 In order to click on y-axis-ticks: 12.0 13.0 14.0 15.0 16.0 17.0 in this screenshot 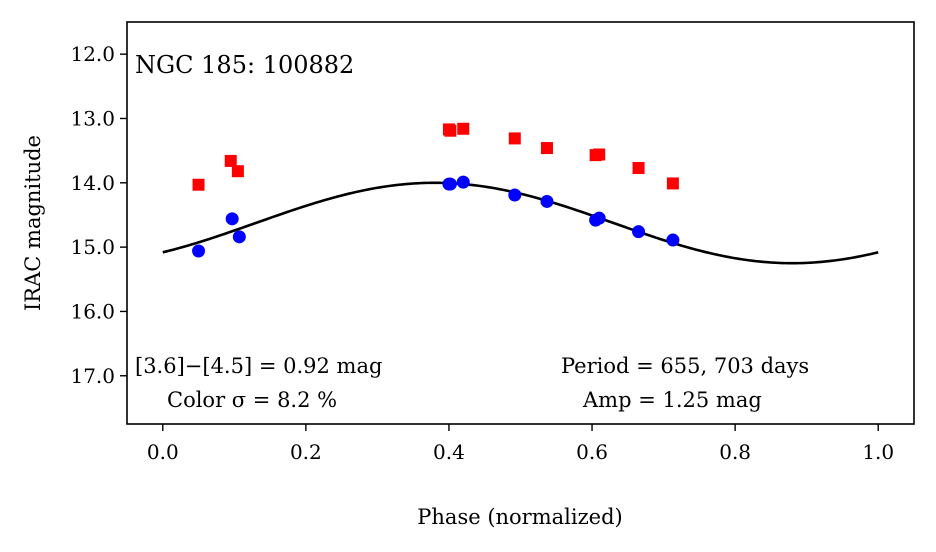, I will do `click(98, 215)`.